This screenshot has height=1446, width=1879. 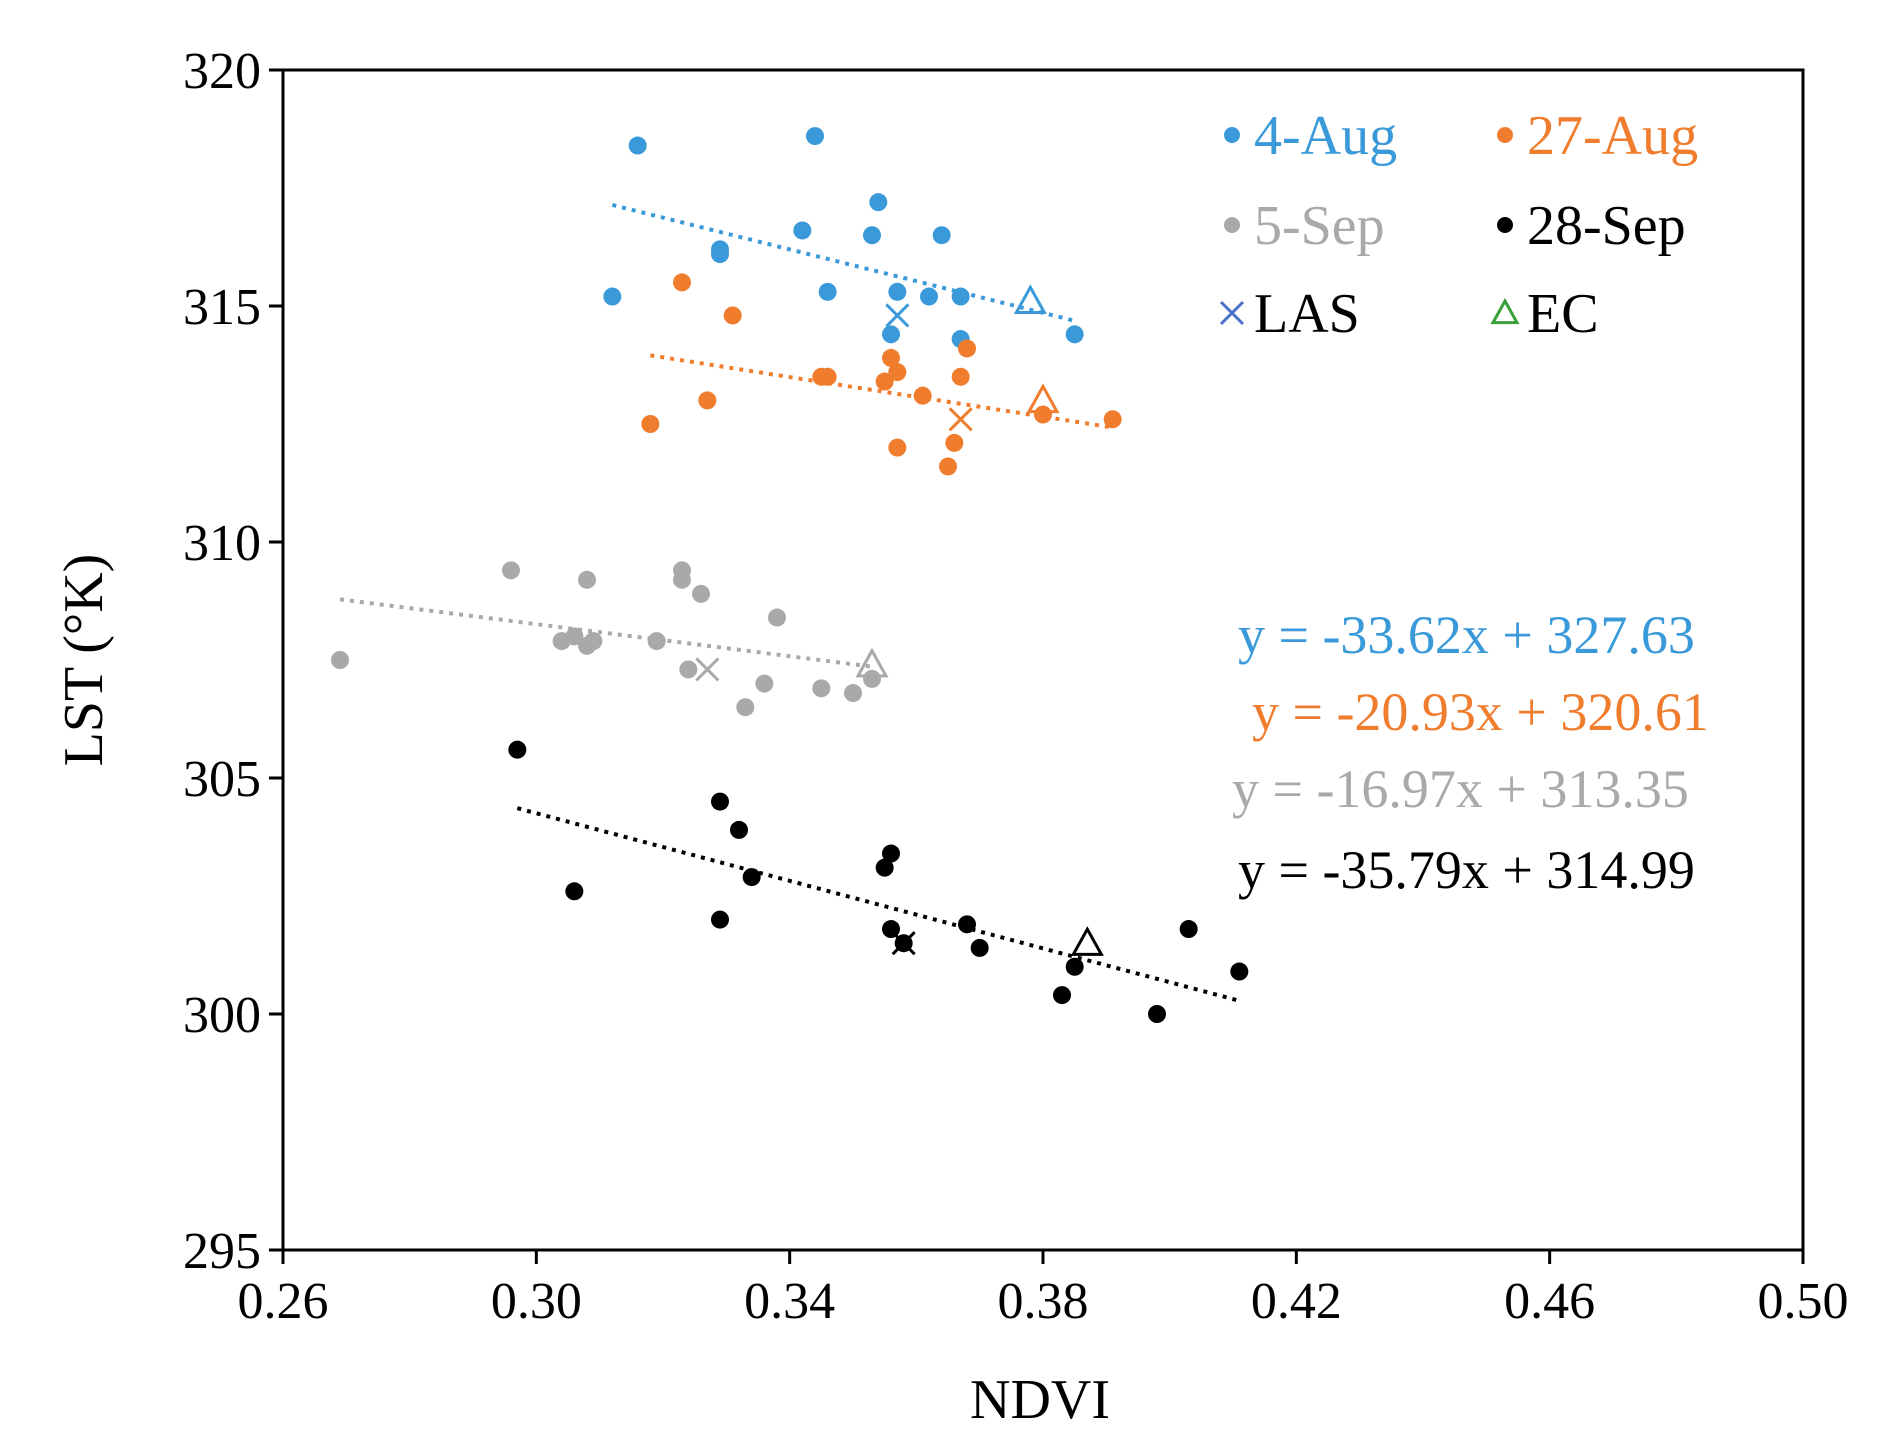 I want to click on legend-marker-EC, so click(x=1505, y=311).